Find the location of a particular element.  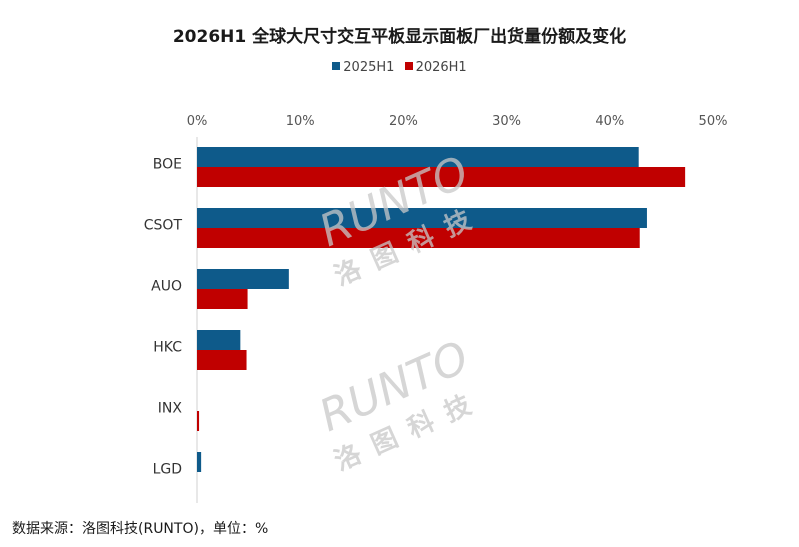

legend: 2025H1 2026H1 is located at coordinates (399, 67).